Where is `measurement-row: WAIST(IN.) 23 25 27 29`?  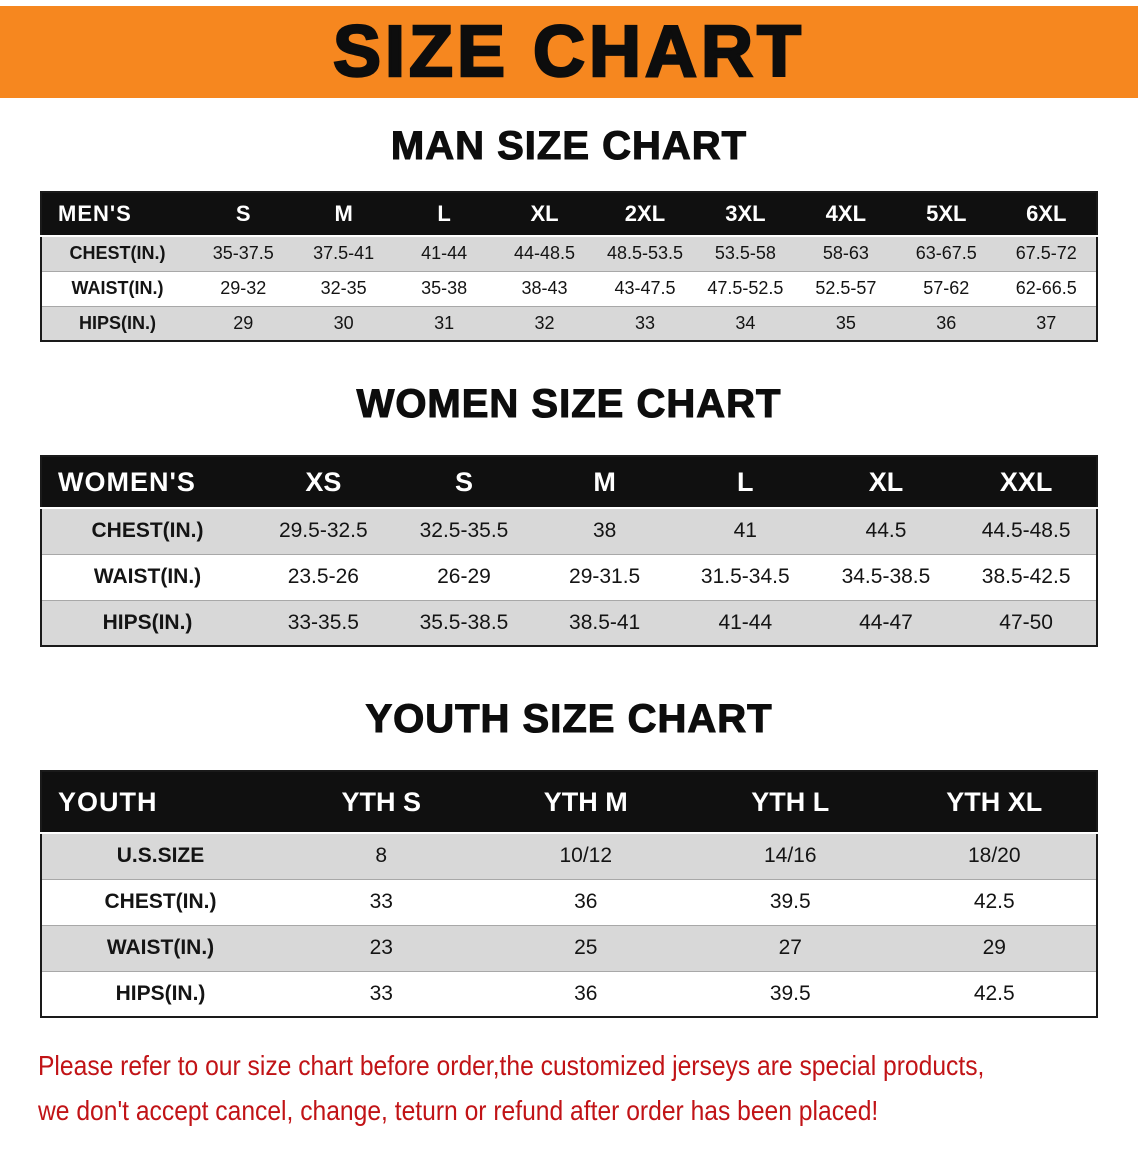
measurement-row: WAIST(IN.) 23 25 27 29 is located at coordinates (569, 948).